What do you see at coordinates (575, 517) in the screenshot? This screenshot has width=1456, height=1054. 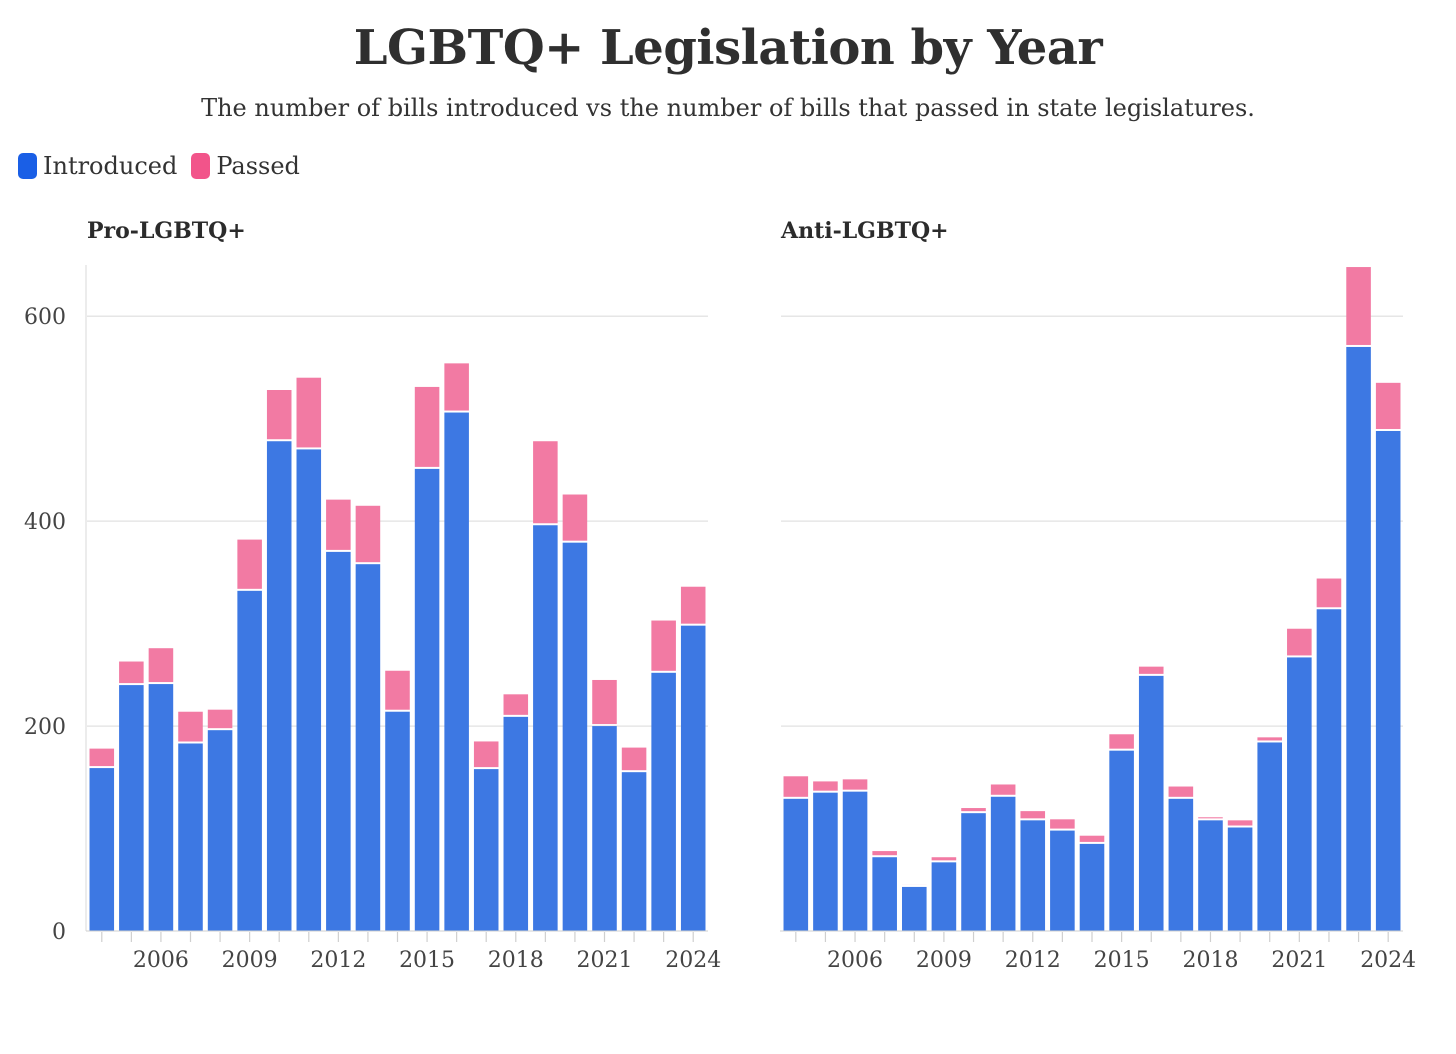 I see `bar-passed-2020` at bounding box center [575, 517].